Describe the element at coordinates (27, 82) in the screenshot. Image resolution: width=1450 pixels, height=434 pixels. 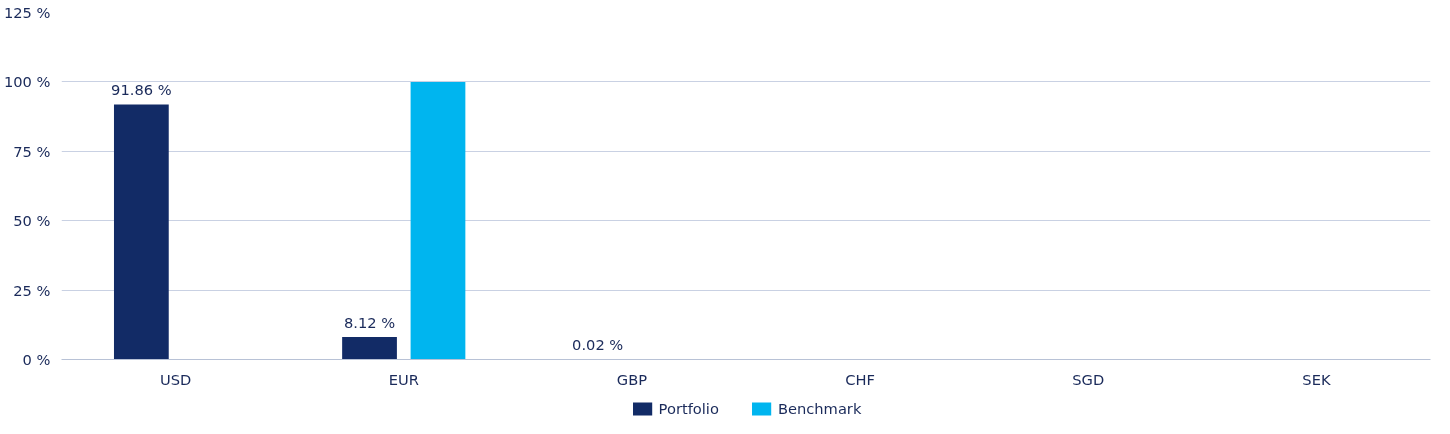
I see `y-tick-label: 100 %` at that location.